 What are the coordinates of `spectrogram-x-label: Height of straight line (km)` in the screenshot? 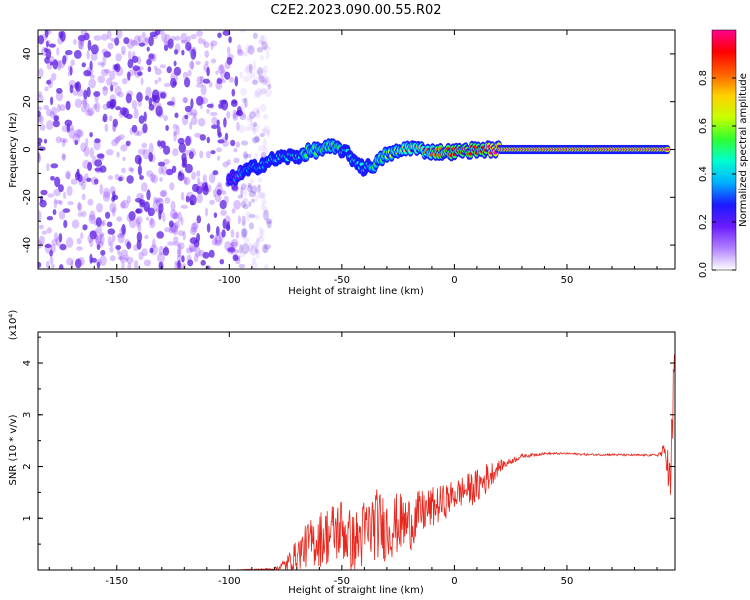 It's located at (356, 291).